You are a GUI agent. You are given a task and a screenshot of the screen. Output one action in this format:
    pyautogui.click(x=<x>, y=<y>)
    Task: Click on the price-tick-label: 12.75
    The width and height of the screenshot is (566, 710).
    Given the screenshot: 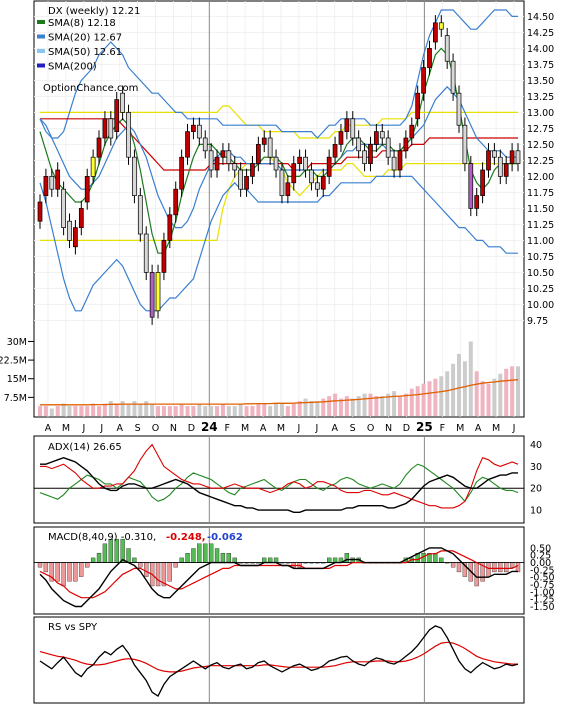 What is the action you would take?
    pyautogui.click(x=540, y=129)
    